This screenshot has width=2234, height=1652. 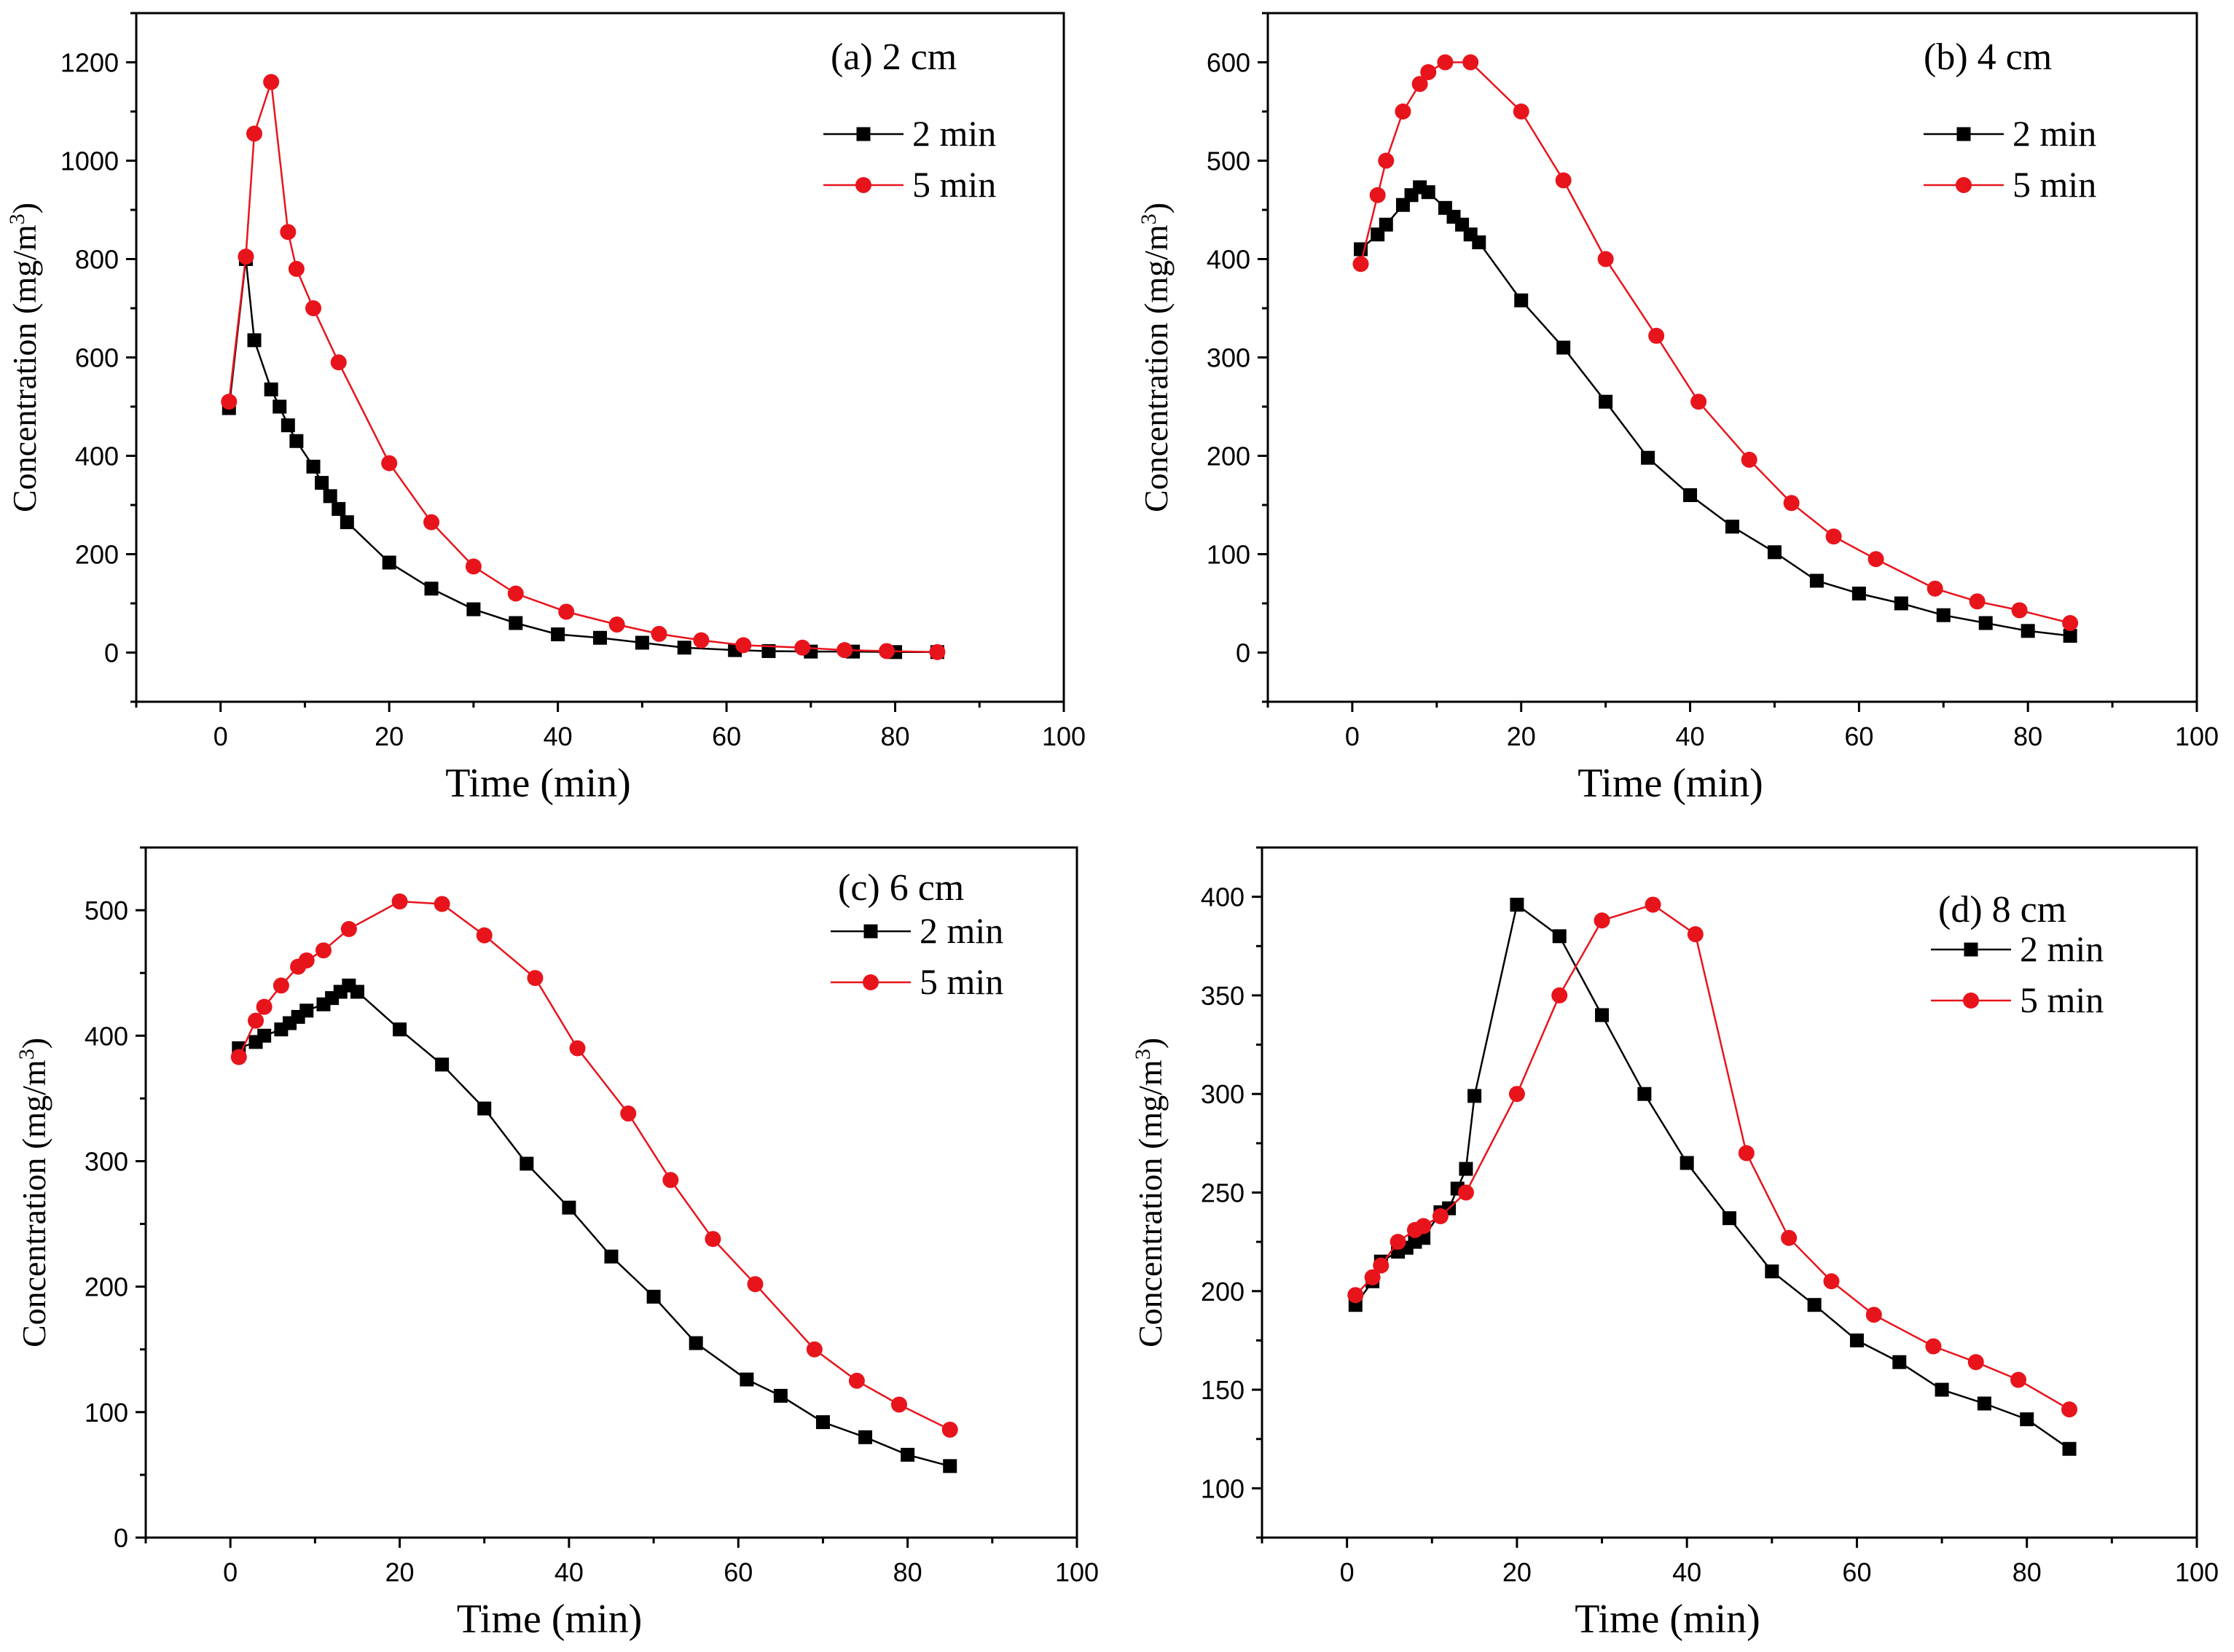 What do you see at coordinates (558, 736) in the screenshot?
I see `x-tick-label: 40` at bounding box center [558, 736].